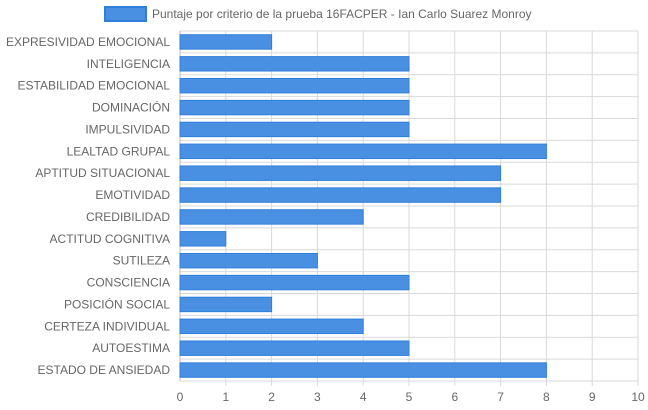 The width and height of the screenshot is (648, 410). Describe the element at coordinates (102, 173) in the screenshot. I see `category-tick-label: APTITUD SITUACIONAL` at that location.